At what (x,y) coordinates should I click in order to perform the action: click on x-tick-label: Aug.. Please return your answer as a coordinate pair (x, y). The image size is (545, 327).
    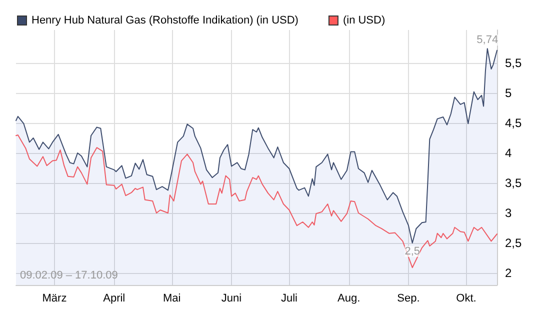
    Looking at the image, I should click on (349, 298).